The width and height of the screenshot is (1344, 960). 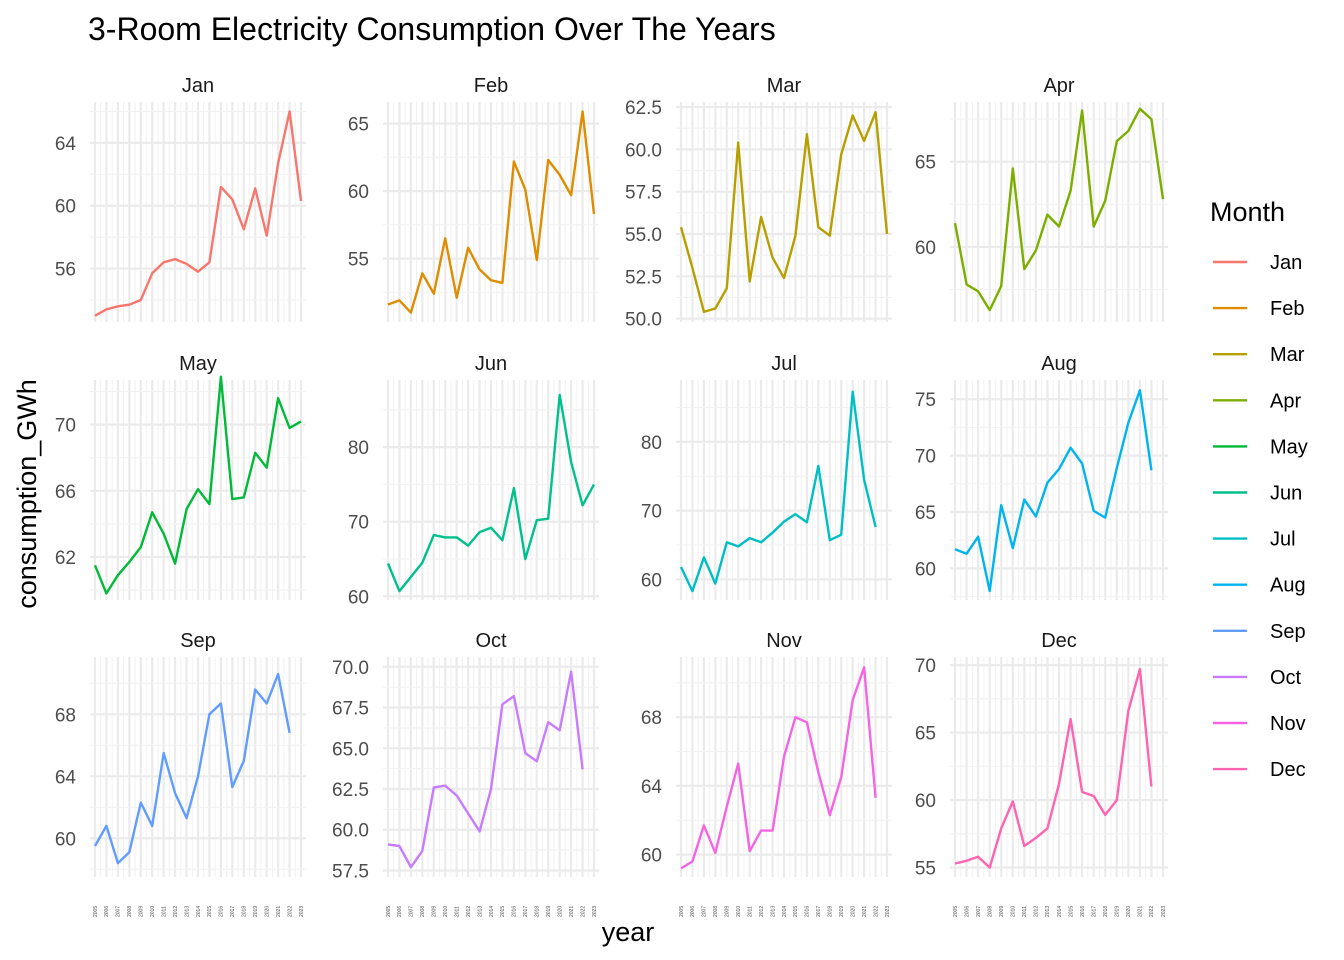 I want to click on facet-strip-label: Mar, so click(x=784, y=86).